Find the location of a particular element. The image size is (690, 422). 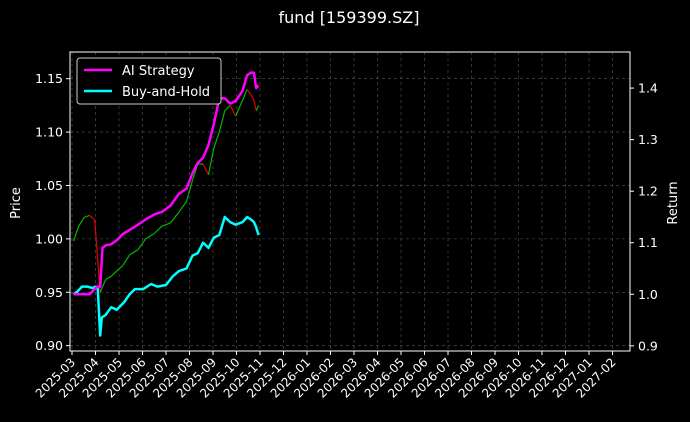

y-right-tick-label: 1.1 is located at coordinates (648, 242).